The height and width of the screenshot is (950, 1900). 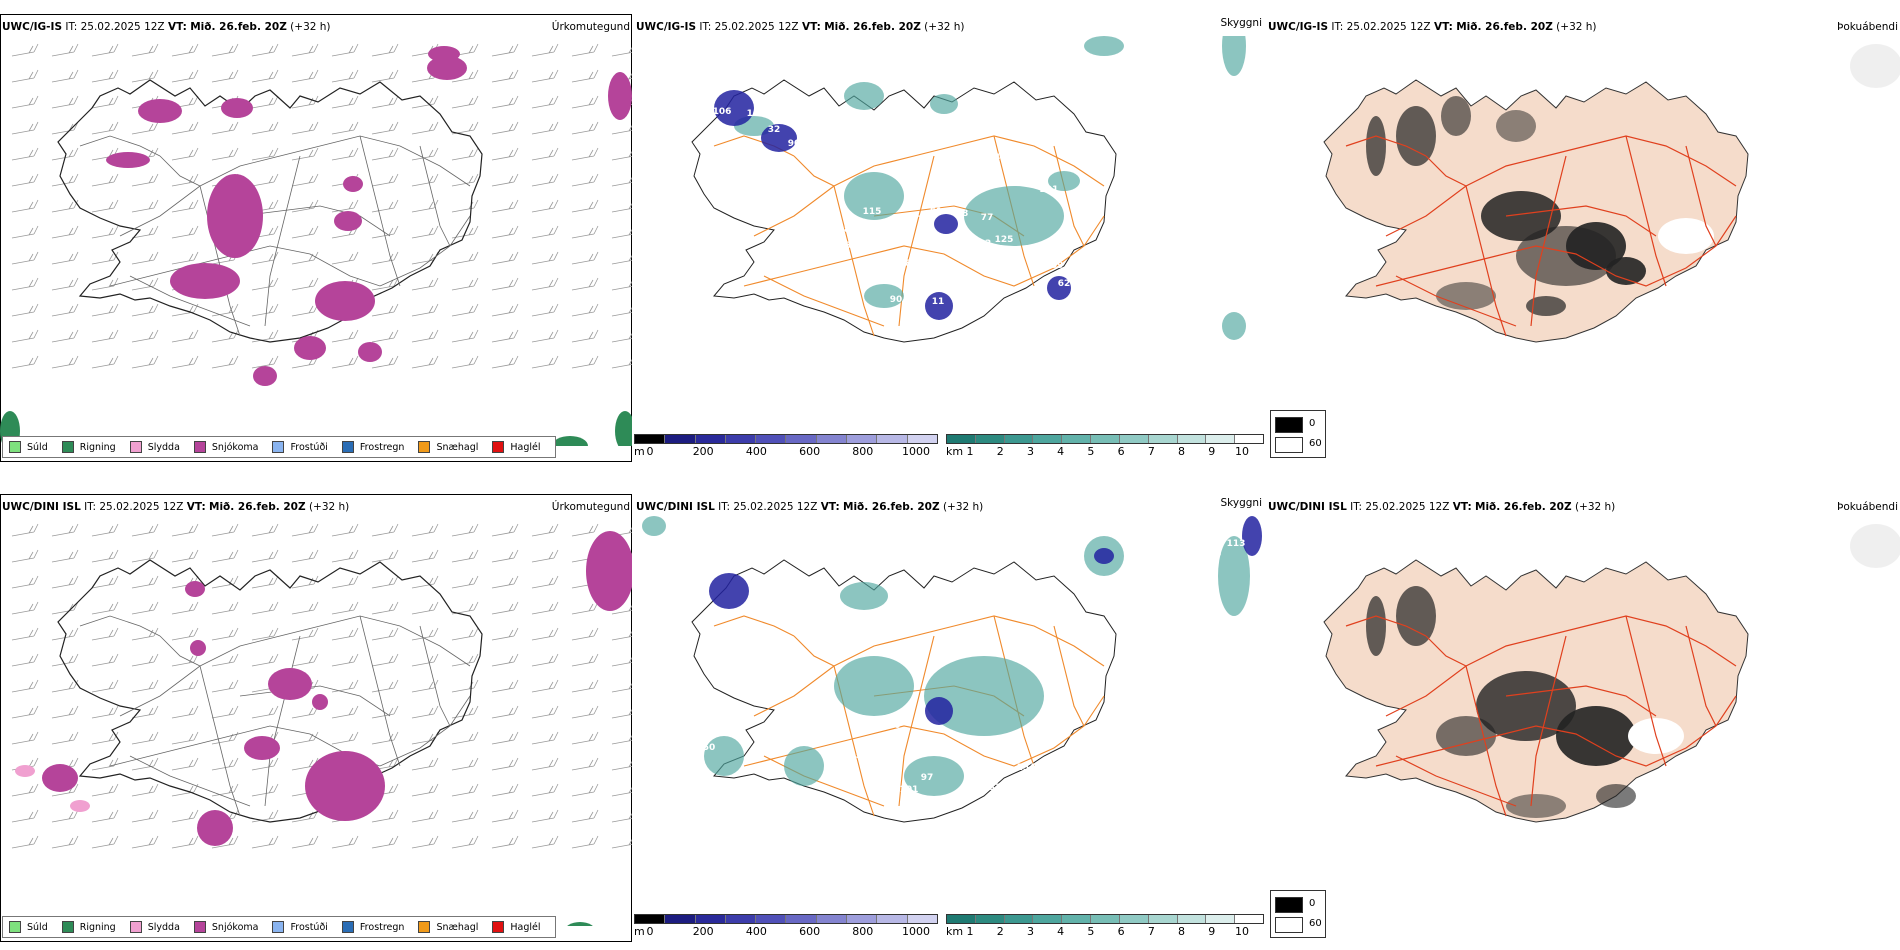 What do you see at coordinates (650, 931) in the screenshot?
I see `colorbar-tick-label: 0` at bounding box center [650, 931].